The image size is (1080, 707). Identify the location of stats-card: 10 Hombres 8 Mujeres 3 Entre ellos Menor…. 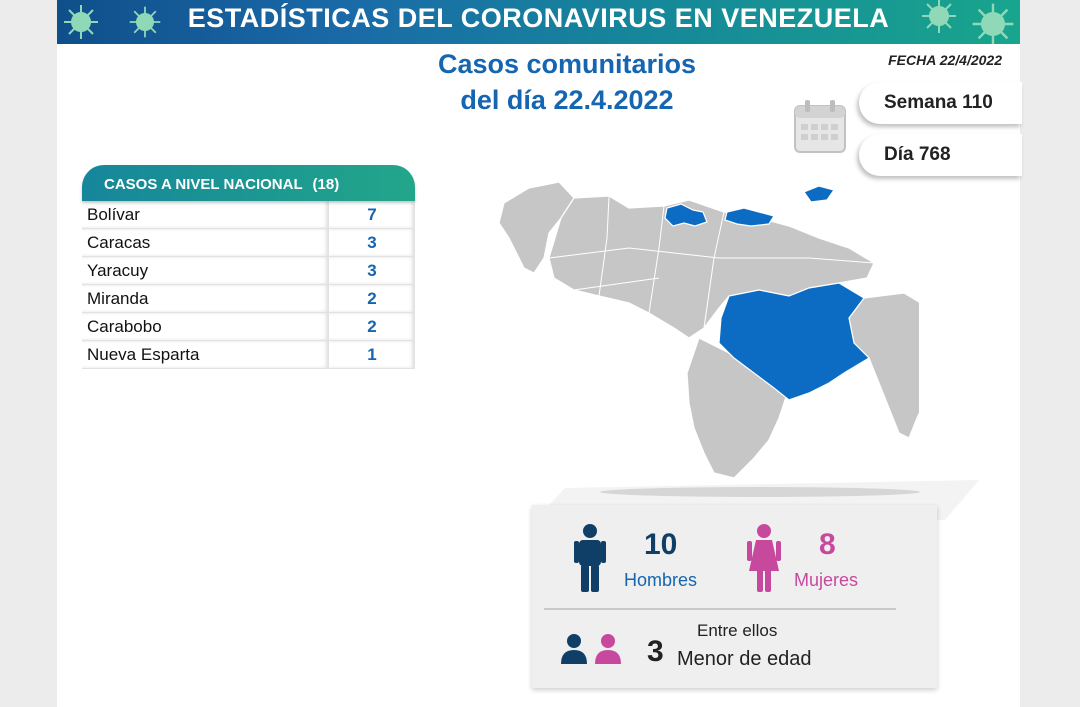
(734, 596).